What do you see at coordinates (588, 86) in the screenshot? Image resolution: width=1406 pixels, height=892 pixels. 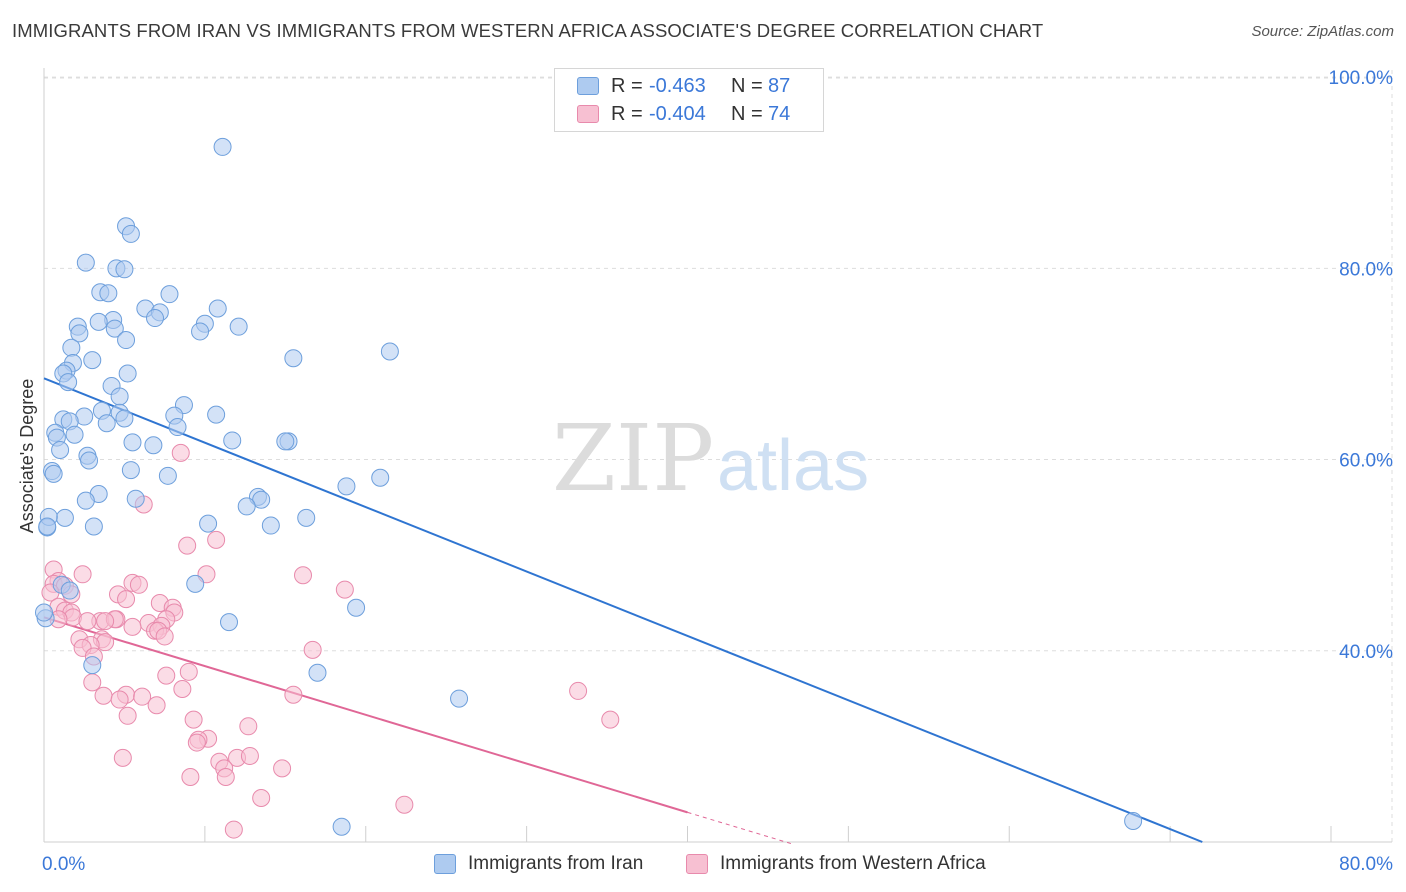 I see `legend-swatch-iran` at bounding box center [588, 86].